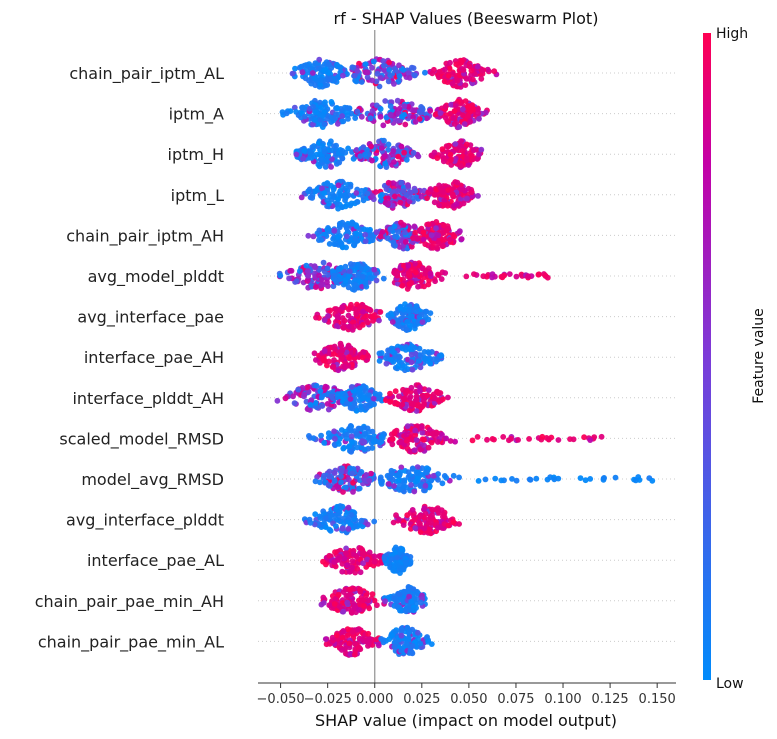 This screenshot has width=777, height=739. Describe the element at coordinates (145, 521) in the screenshot. I see `feature-label: avg_interface_plddt` at that location.